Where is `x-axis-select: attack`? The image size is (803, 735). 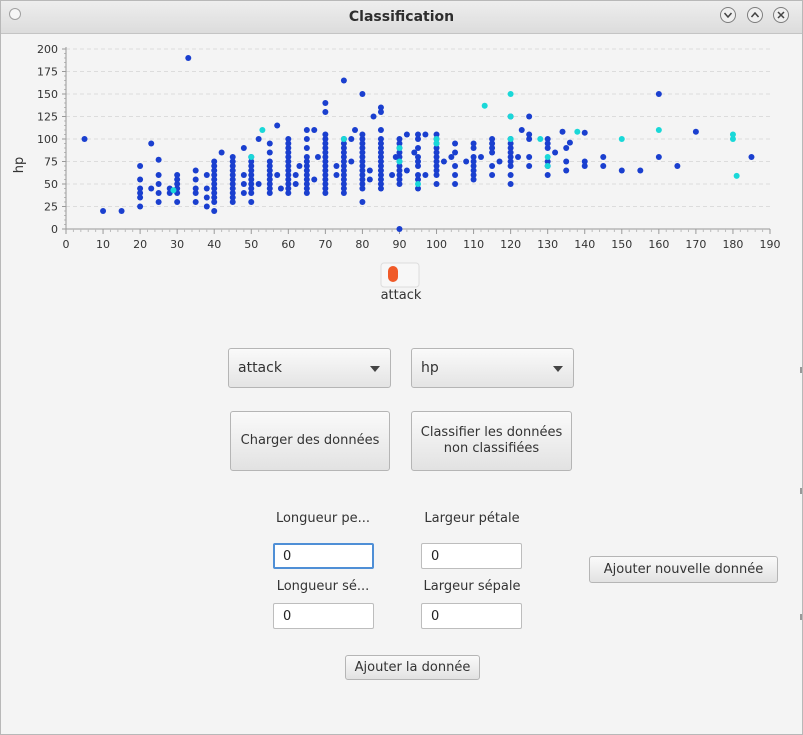 x-axis-select: attack is located at coordinates (309, 368).